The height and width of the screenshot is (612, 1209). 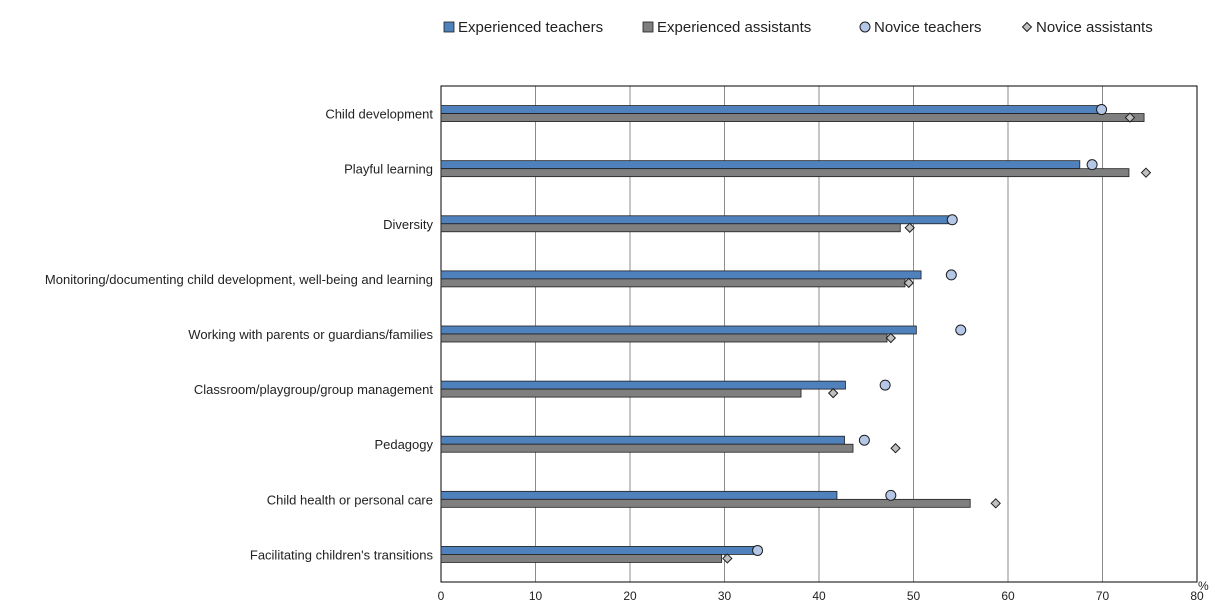 I want to click on category-label: Child development, so click(x=379, y=114).